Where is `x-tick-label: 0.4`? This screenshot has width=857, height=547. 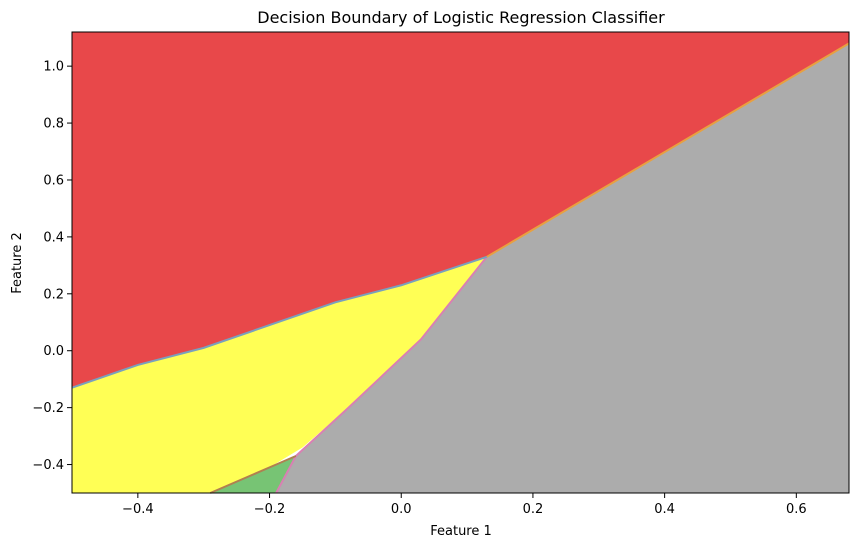 x-tick-label: 0.4 is located at coordinates (664, 509).